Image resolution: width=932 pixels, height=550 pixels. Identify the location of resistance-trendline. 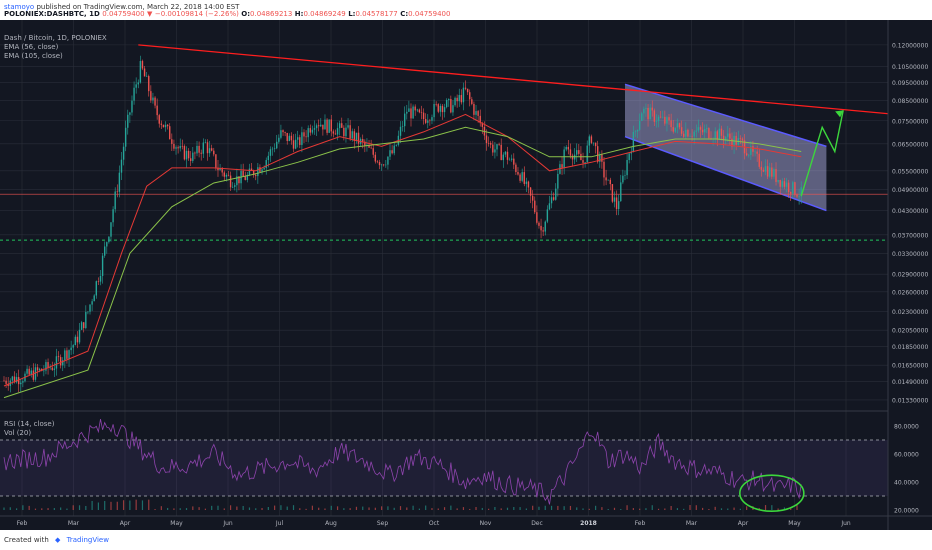
(528, 81).